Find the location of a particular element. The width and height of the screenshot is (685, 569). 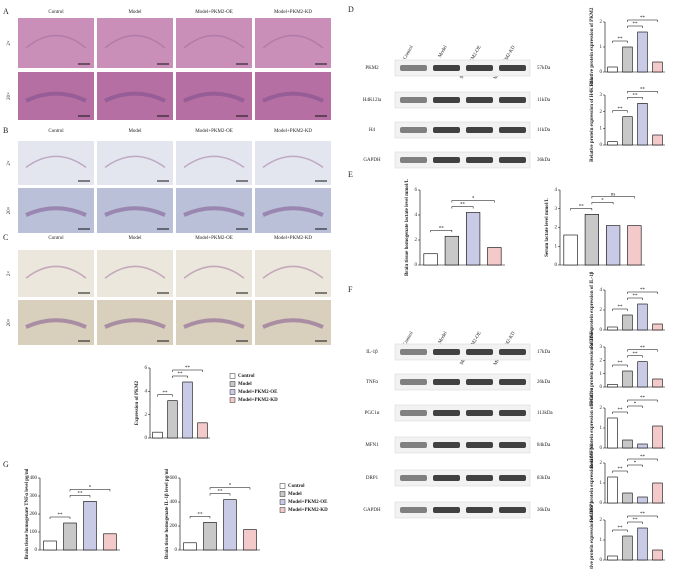

legend-label: Model+PKM2-KD is located at coordinates (258, 400).